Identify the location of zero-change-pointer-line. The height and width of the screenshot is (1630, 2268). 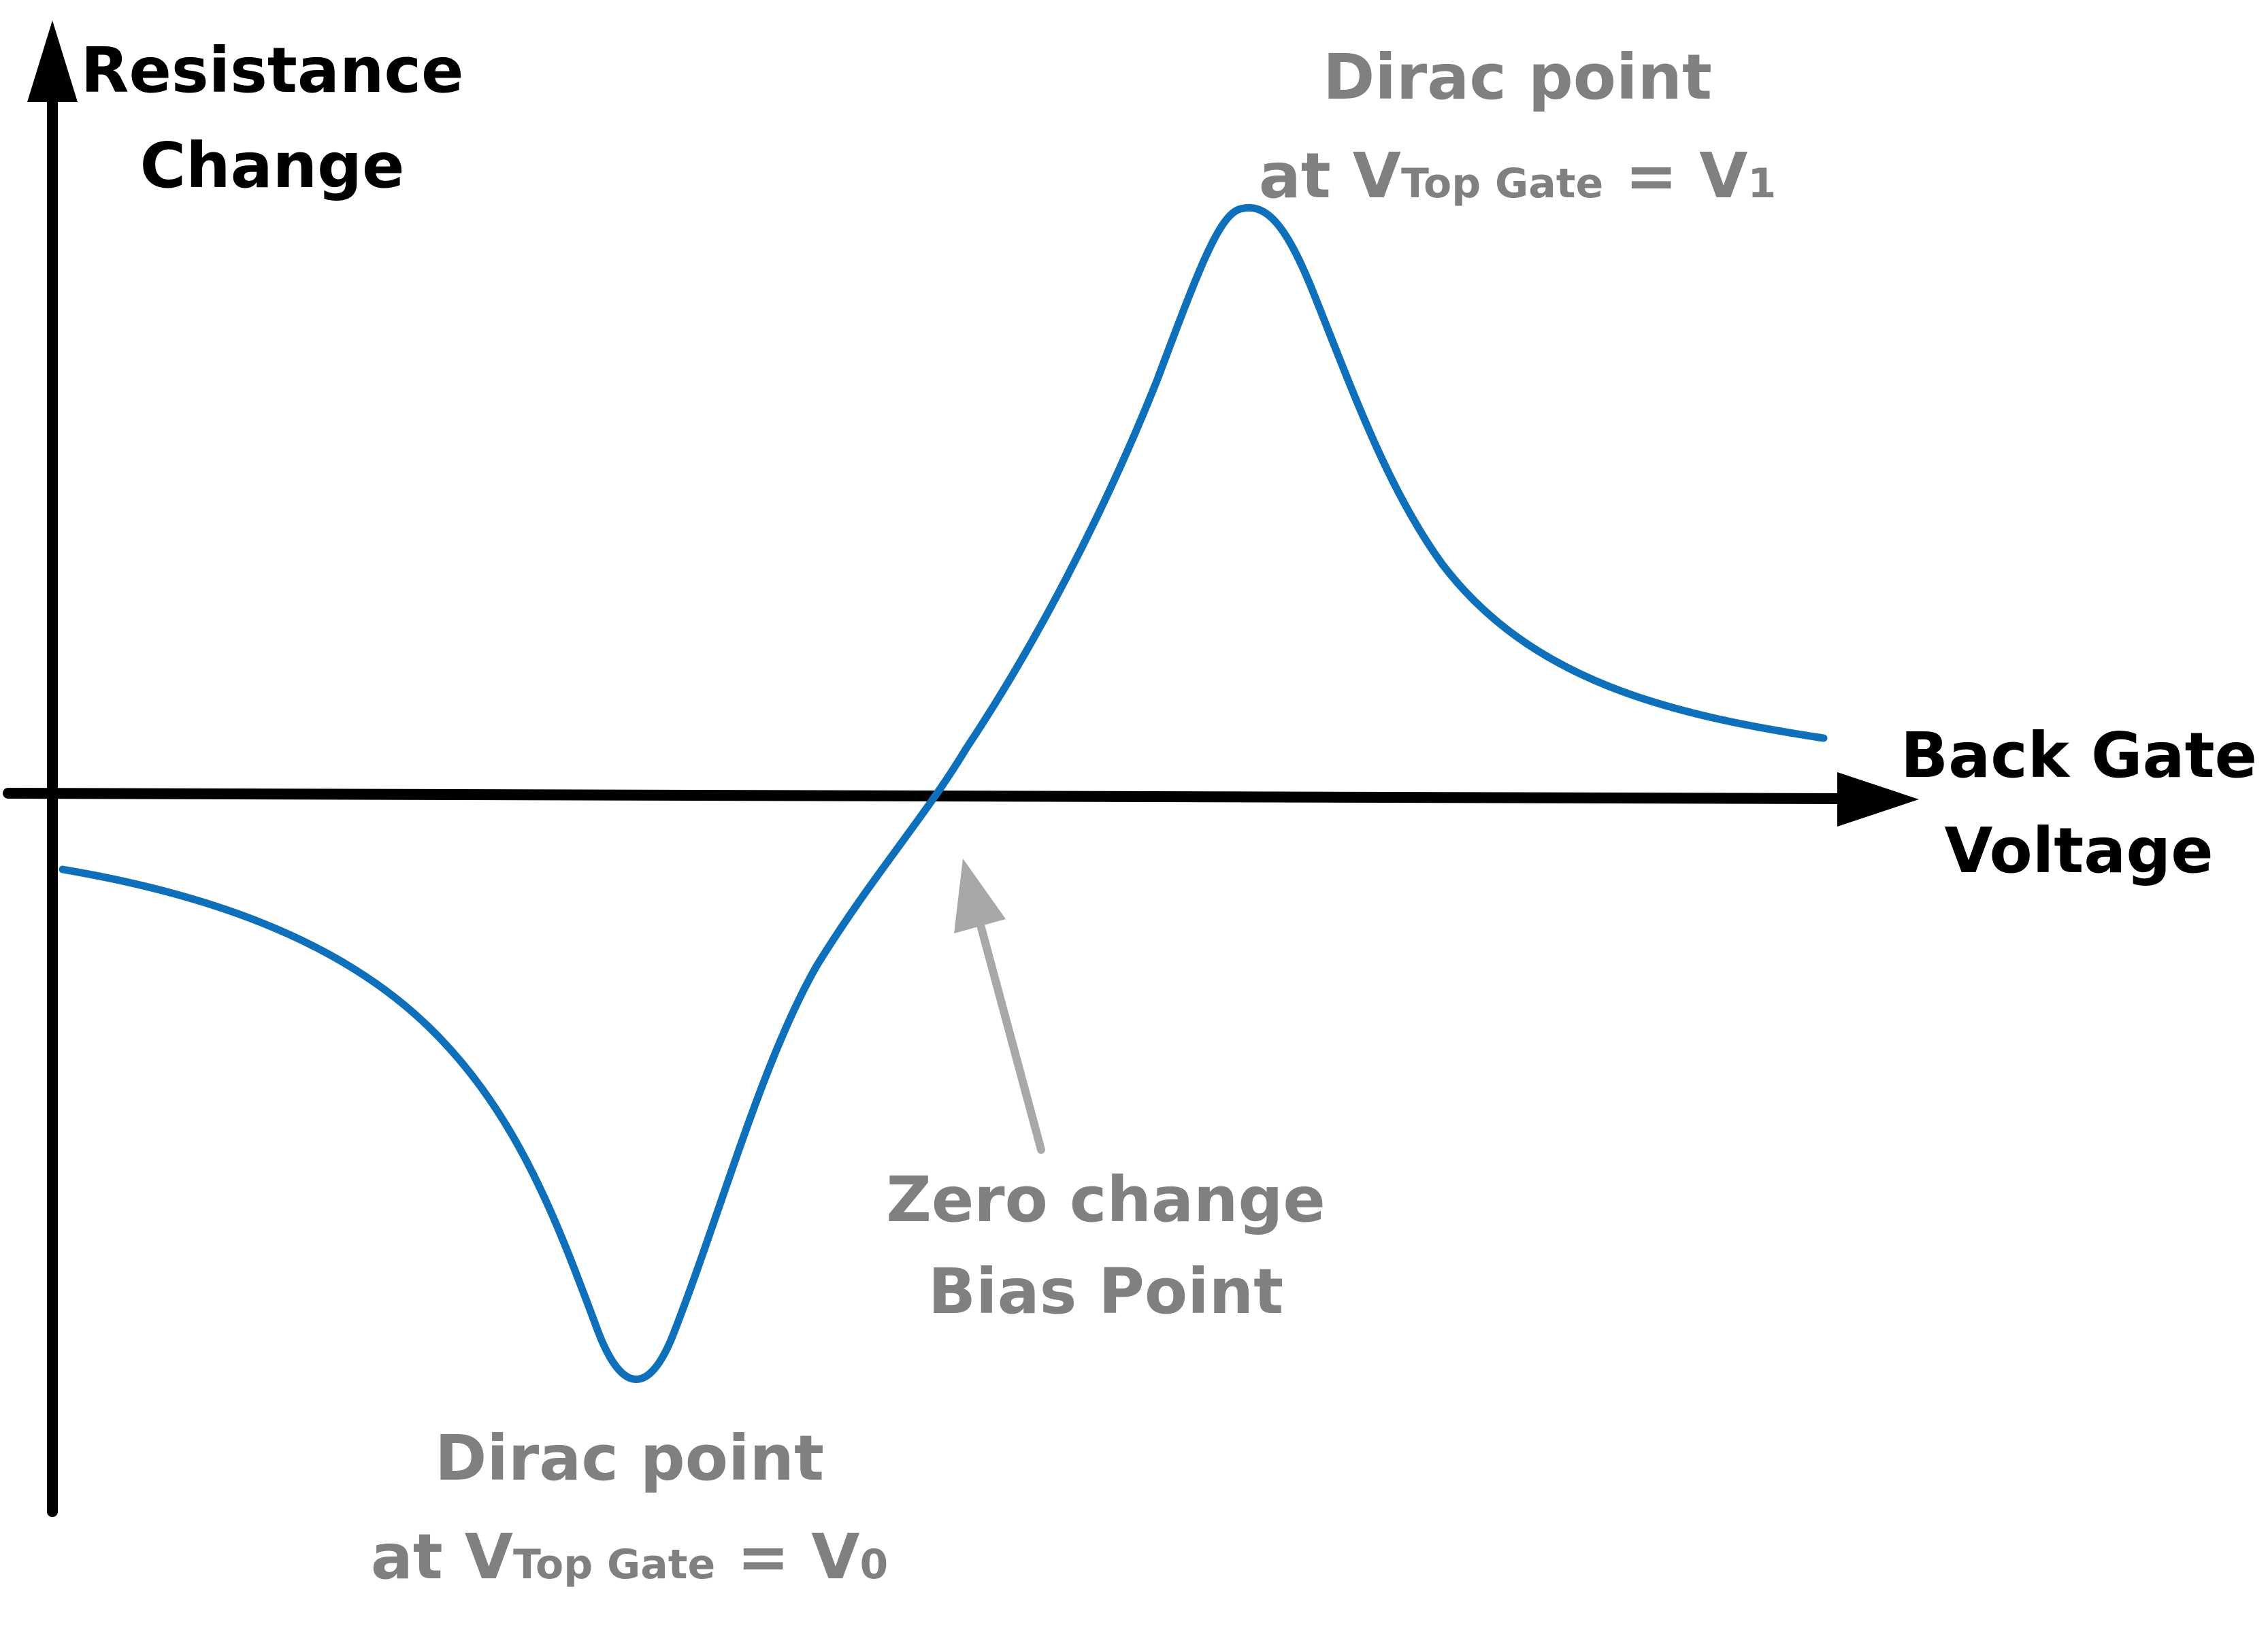
(1009, 1032).